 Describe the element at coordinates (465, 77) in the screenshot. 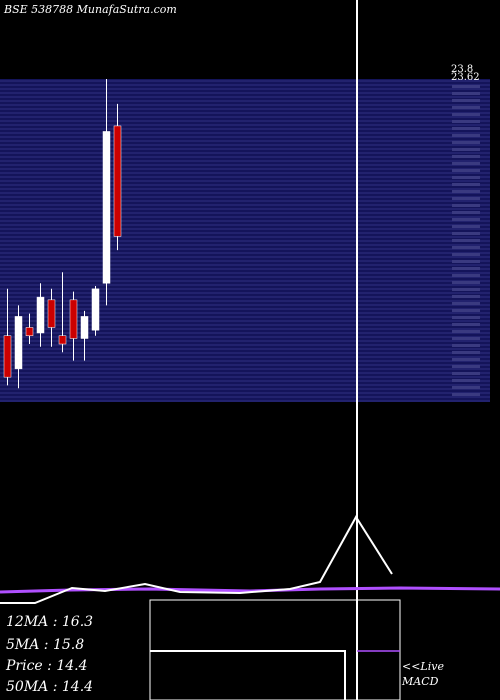

I see `price-label: 23.62` at that location.